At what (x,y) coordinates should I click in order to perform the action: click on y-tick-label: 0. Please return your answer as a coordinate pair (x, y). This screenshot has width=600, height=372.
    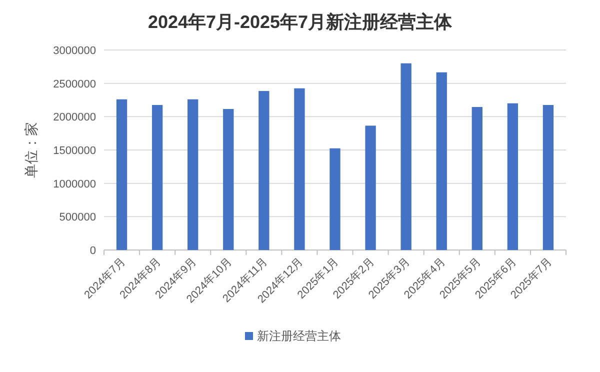
    Looking at the image, I should click on (93, 251).